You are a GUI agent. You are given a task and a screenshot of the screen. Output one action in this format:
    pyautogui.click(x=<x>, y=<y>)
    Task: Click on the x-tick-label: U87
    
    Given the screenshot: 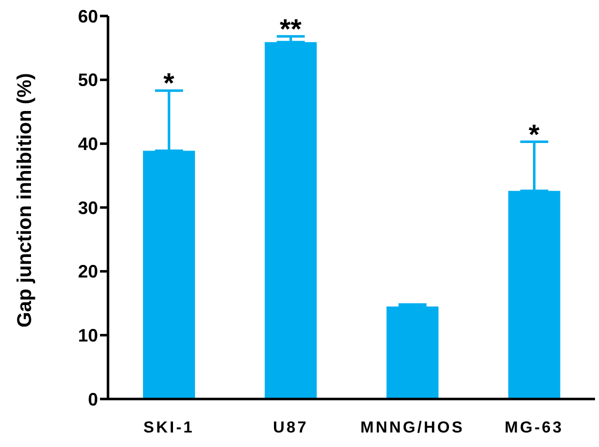 What is the action you would take?
    pyautogui.click(x=290, y=427)
    